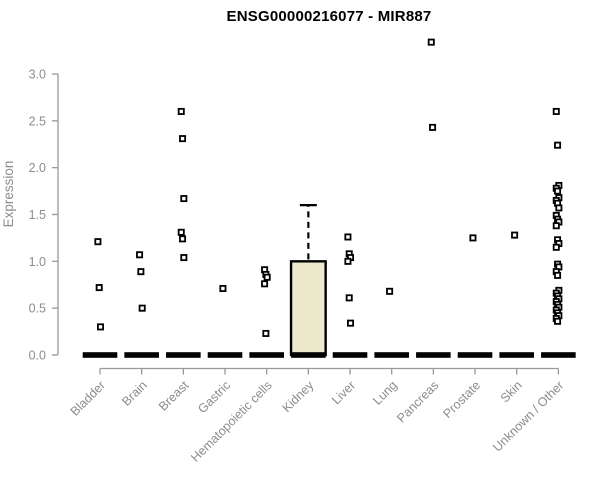 Image resolution: width=600 pixels, height=500 pixels. Describe the element at coordinates (37, 262) in the screenshot. I see `y-tick-label-1.0: 1.0` at that location.